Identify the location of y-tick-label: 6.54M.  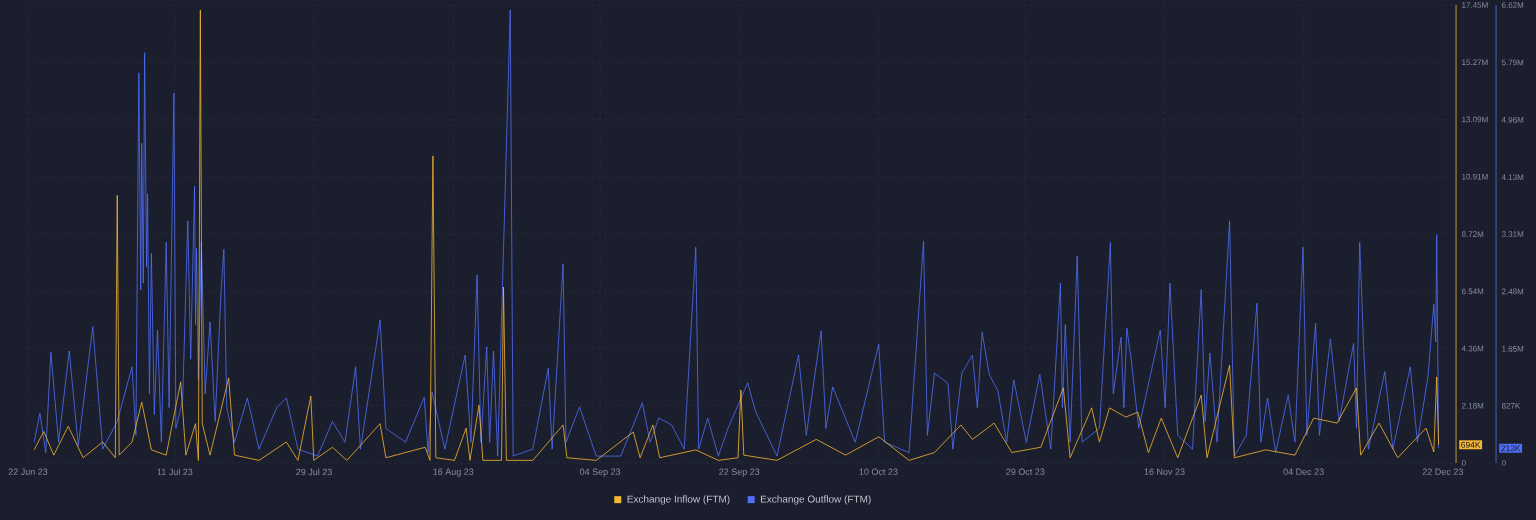
(1472, 291).